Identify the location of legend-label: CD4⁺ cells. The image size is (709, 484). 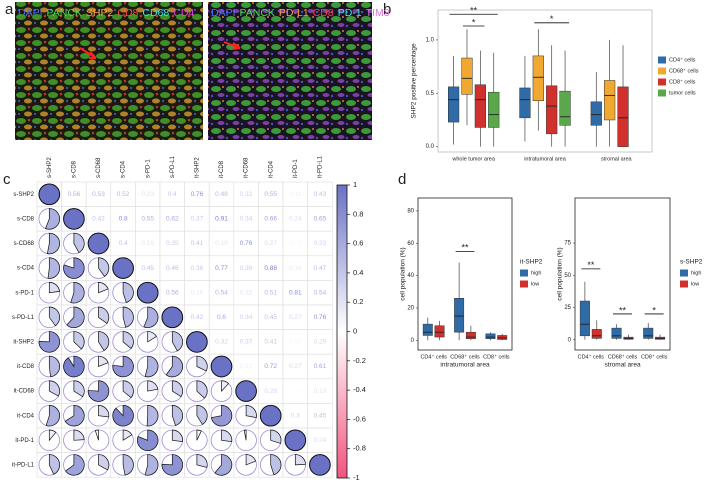
(682, 59).